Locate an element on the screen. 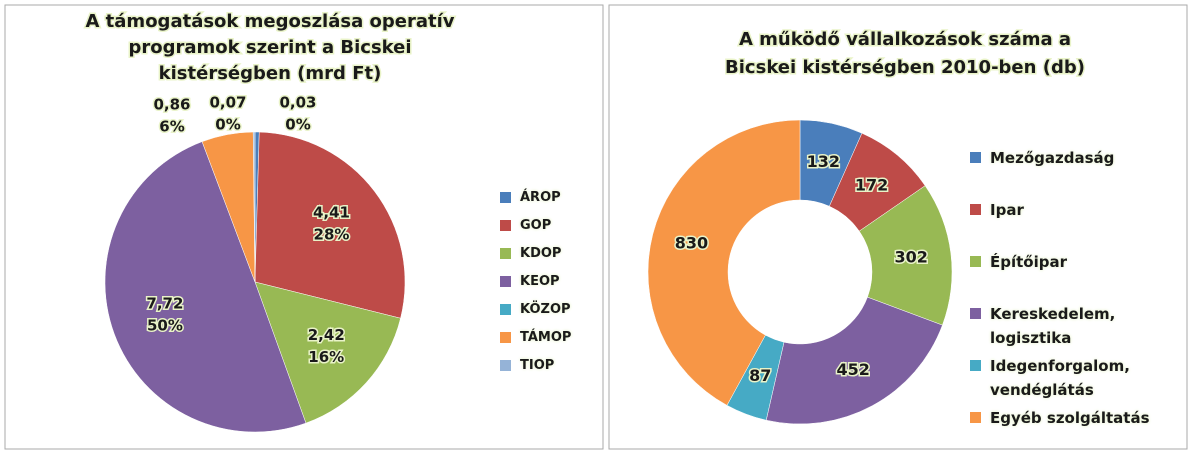  legend-item: Kereskedelem, logisztika is located at coordinates (1062, 326).